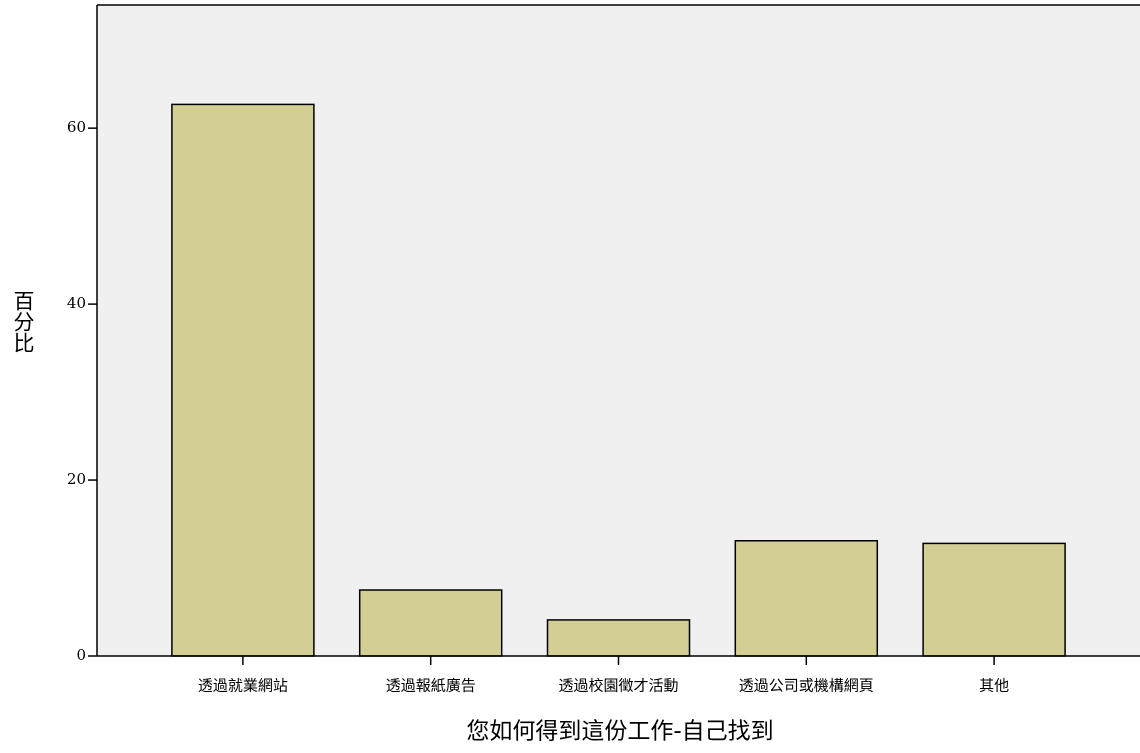  What do you see at coordinates (618, 686) in the screenshot?
I see `x-tick-label: 透過校園徵才活動` at bounding box center [618, 686].